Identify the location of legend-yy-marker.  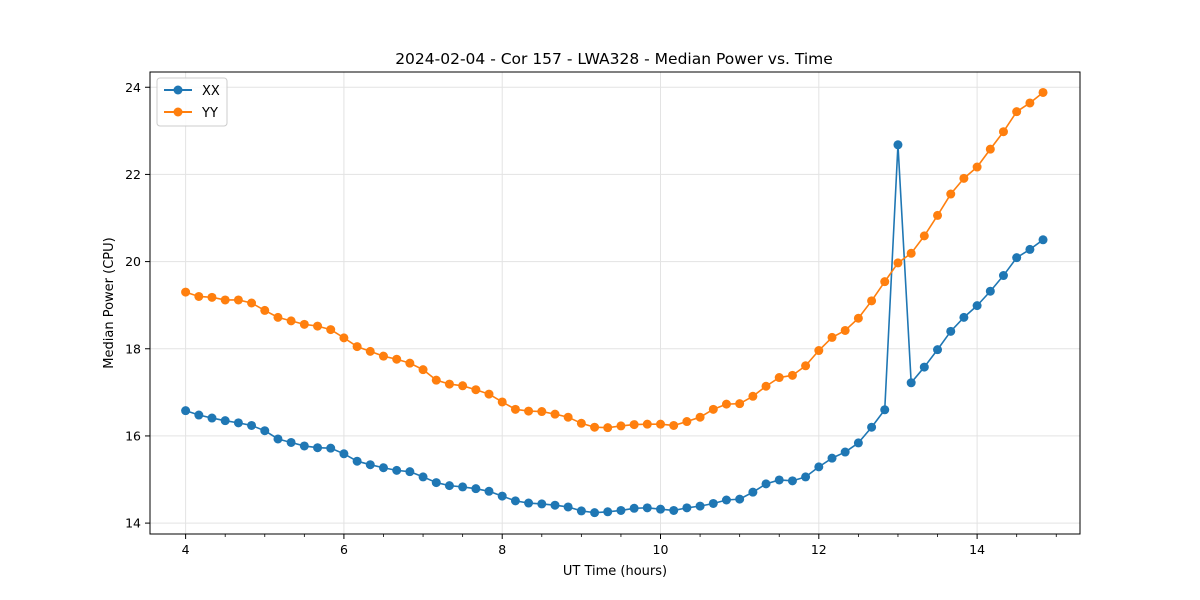
(178, 112).